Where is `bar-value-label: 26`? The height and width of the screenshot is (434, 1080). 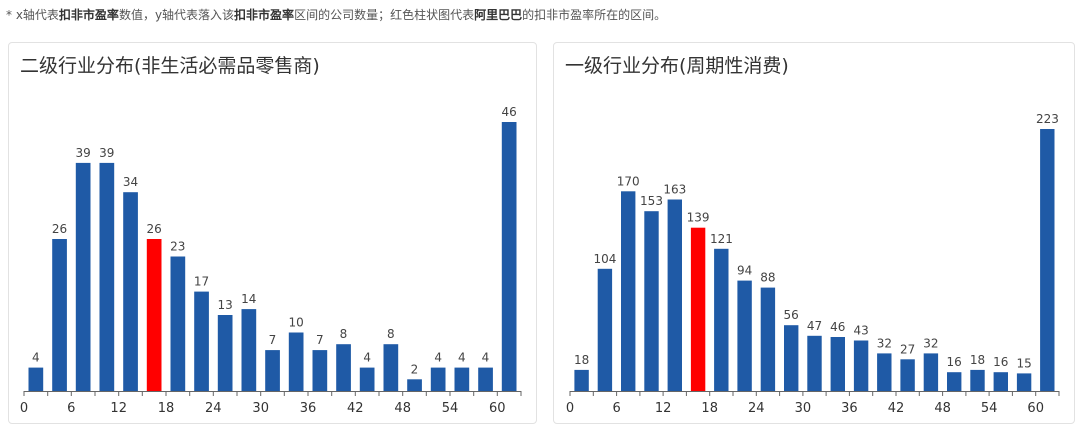
bar-value-label: 26 is located at coordinates (154, 229).